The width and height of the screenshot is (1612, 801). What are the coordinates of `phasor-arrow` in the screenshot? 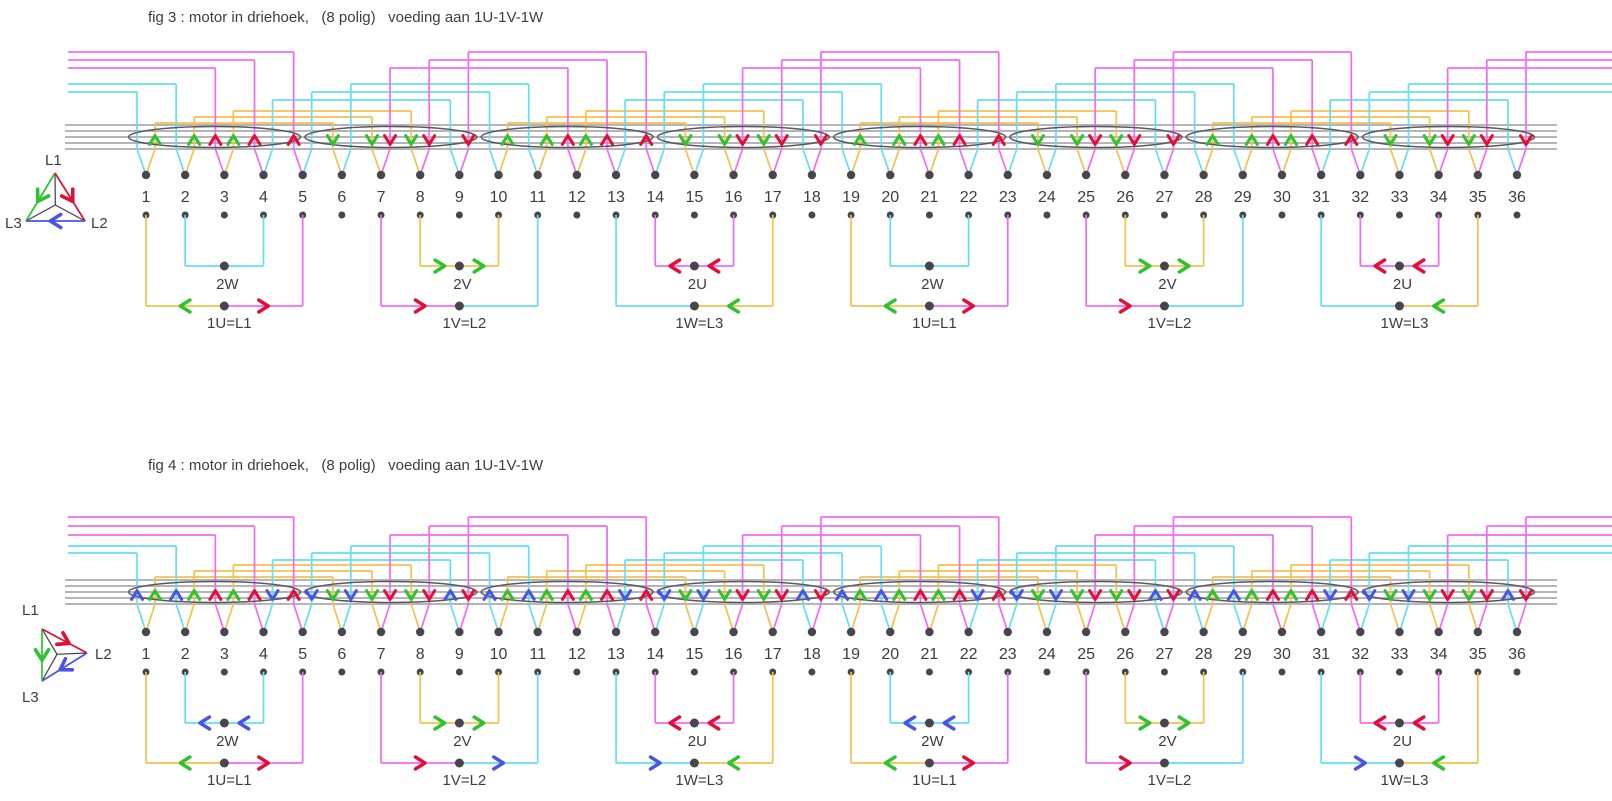 It's located at (67, 195).